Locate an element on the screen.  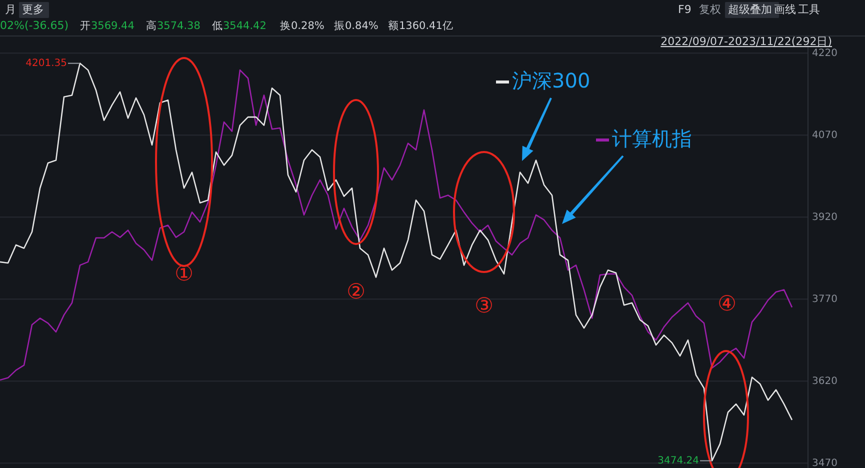
text: 超级叠加 is located at coordinates (750, 9).